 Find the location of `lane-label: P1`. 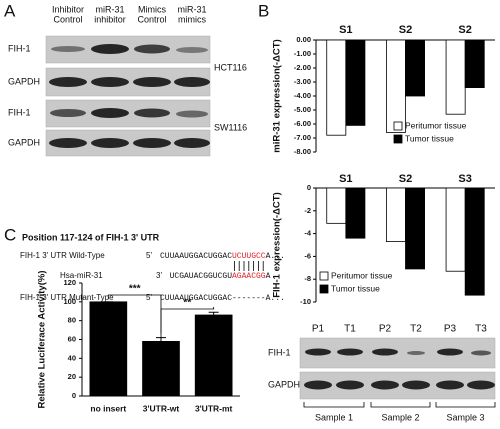

lane-label: P1 is located at coordinates (318, 329).